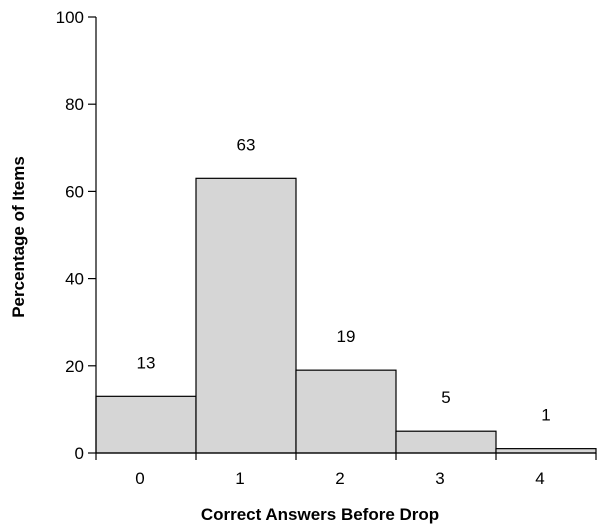 Image resolution: width=600 pixels, height=525 pixels. What do you see at coordinates (18, 237) in the screenshot?
I see `y-axis-title: Percentage of Items` at bounding box center [18, 237].